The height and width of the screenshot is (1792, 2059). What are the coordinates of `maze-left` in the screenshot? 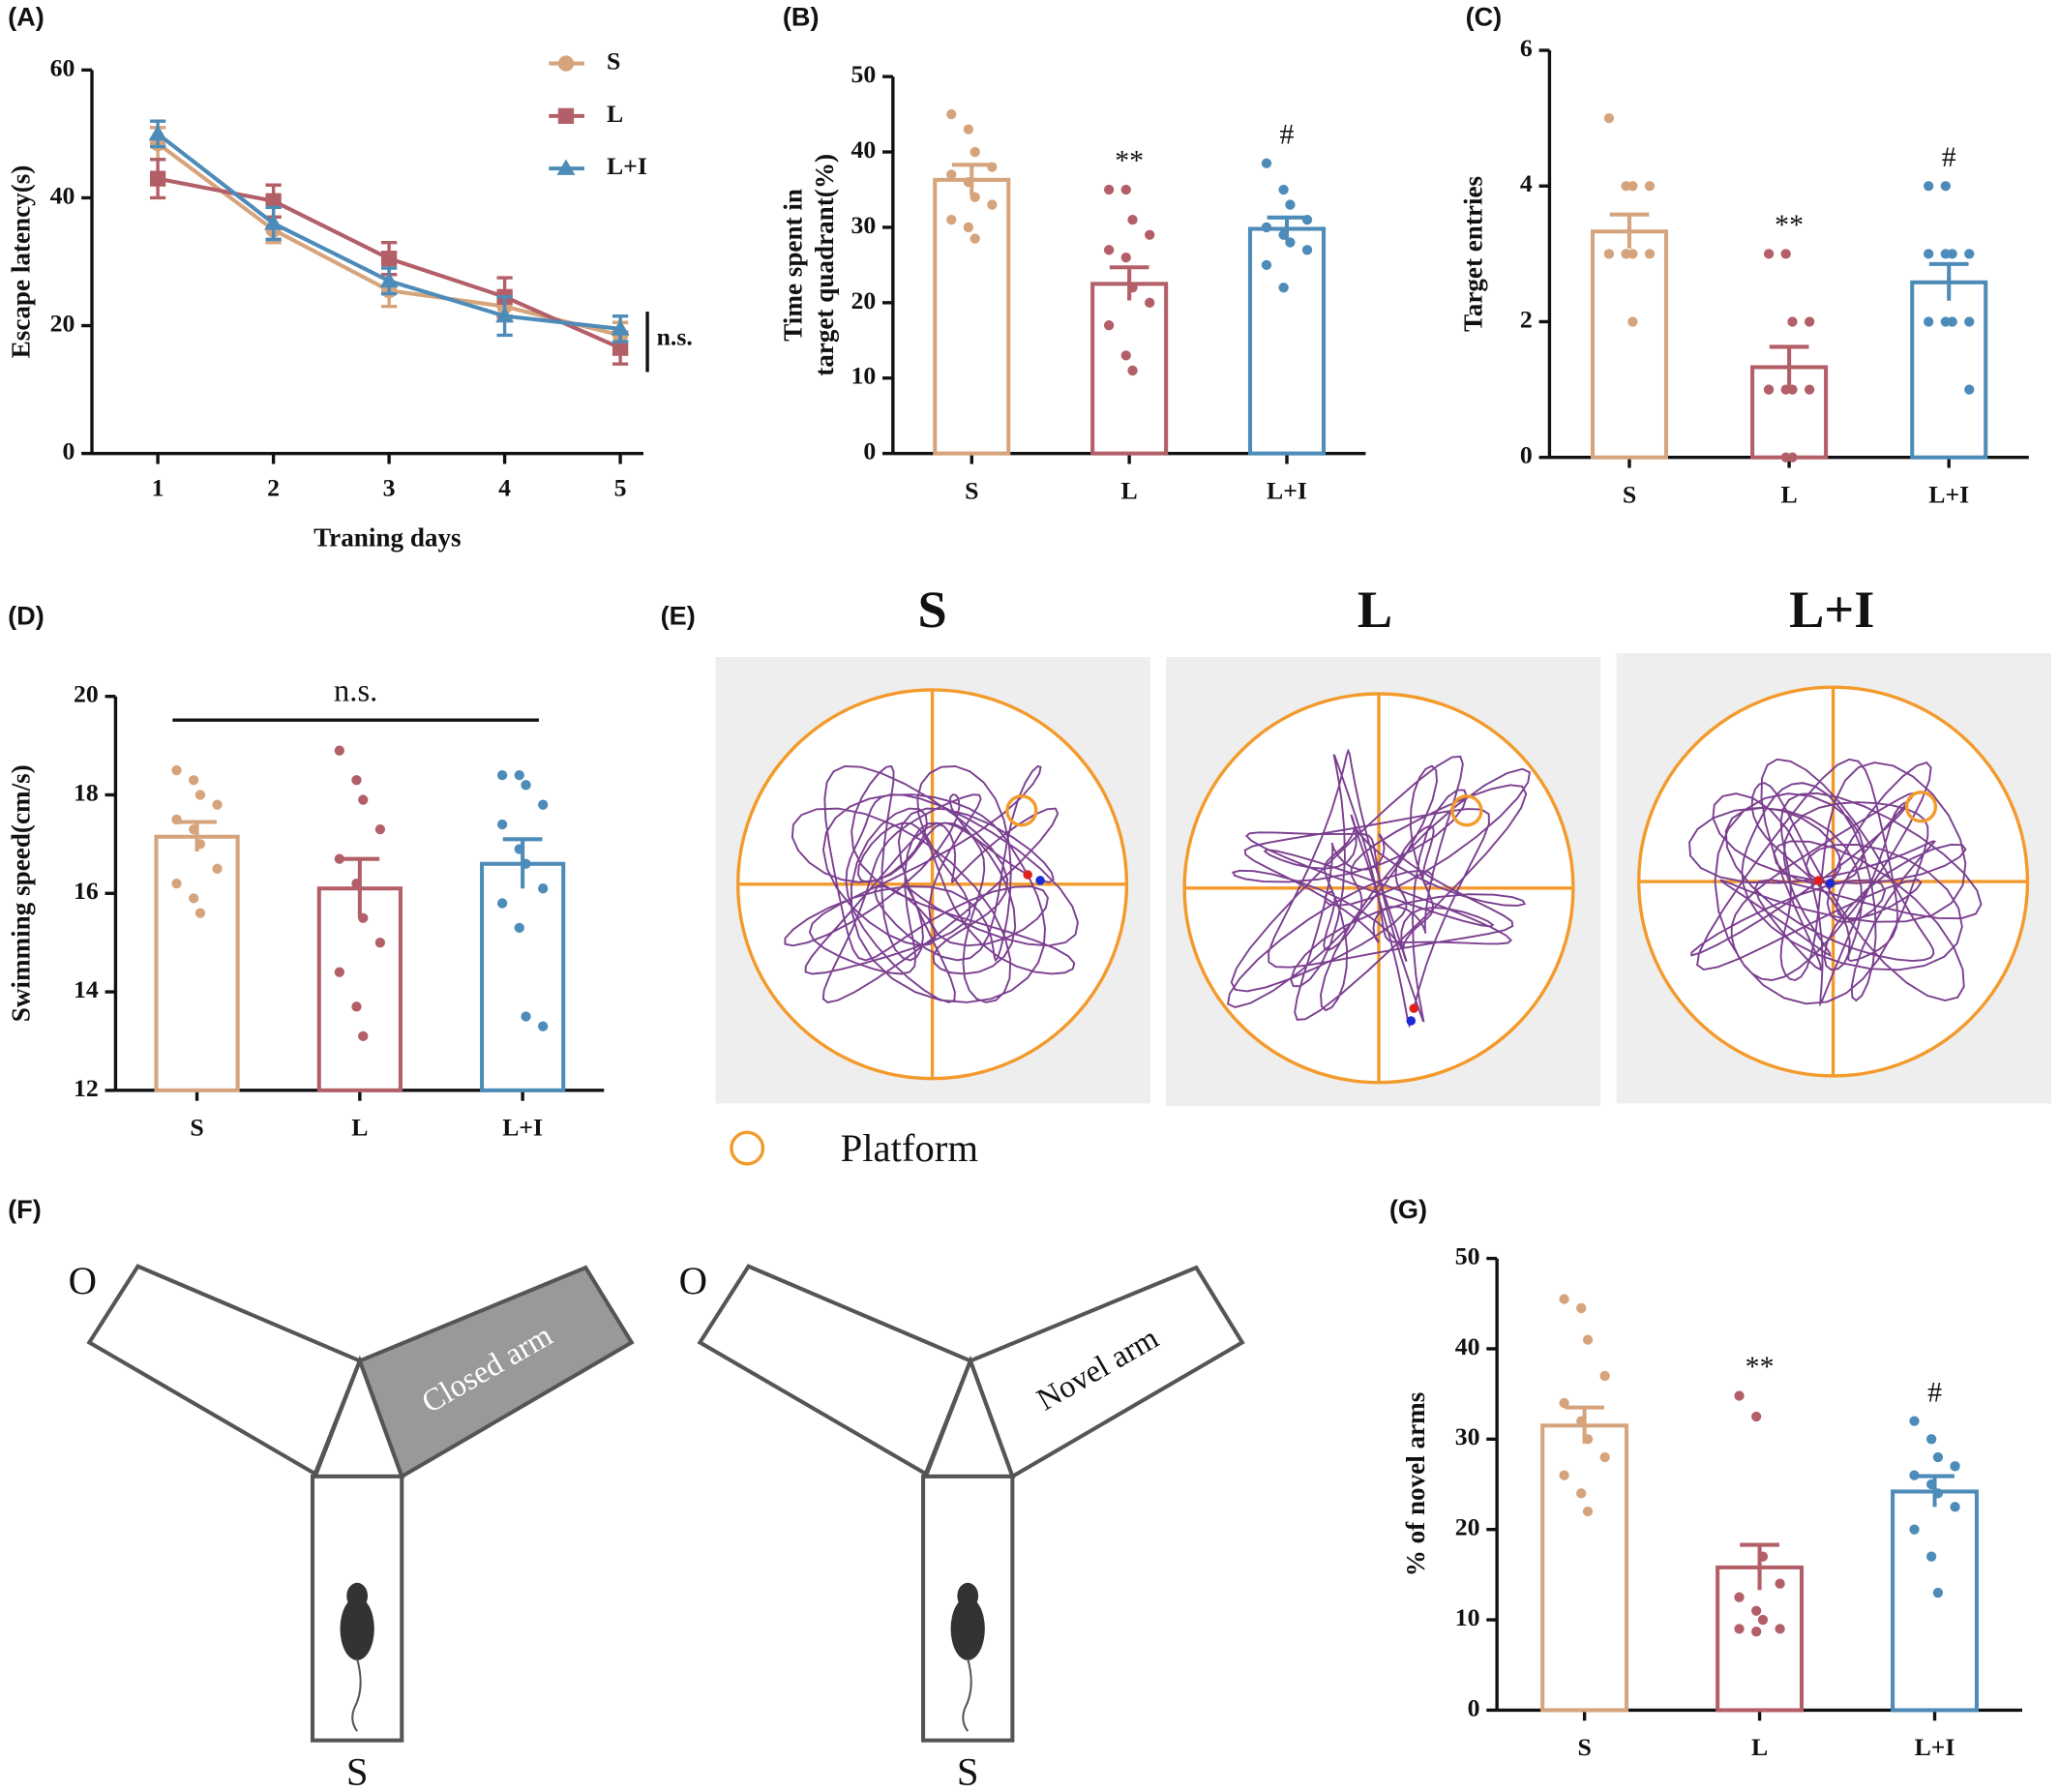 It's located at (360, 1503).